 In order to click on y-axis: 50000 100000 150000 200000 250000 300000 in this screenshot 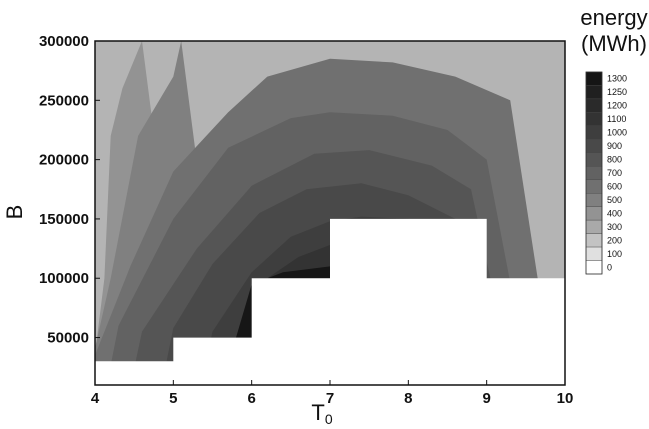, I will do `click(69, 190)`.